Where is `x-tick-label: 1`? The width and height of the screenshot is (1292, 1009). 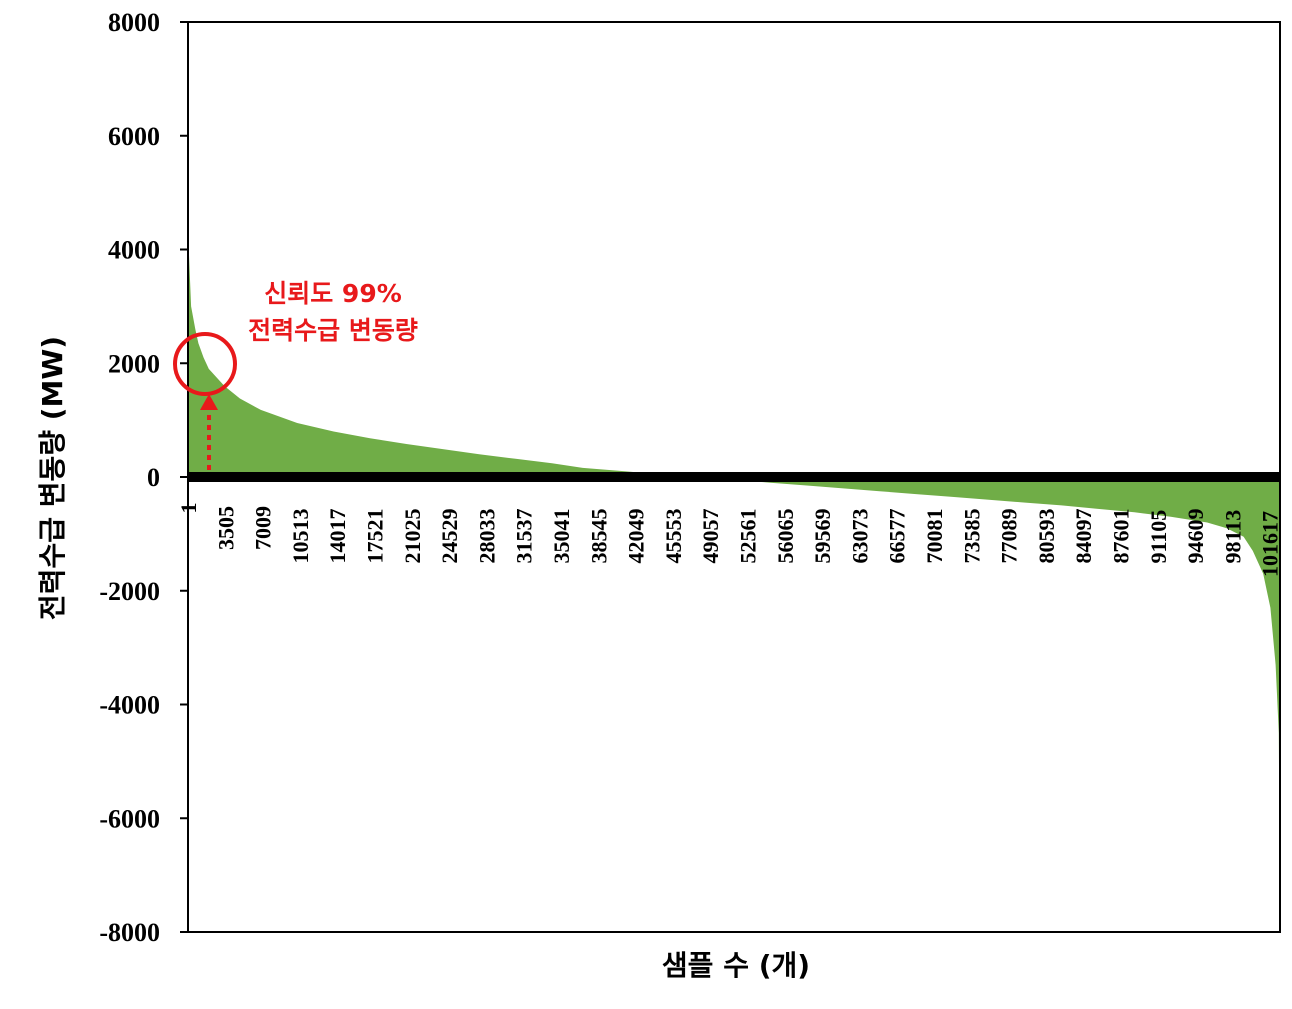
x-tick-label: 1 is located at coordinates (188, 508).